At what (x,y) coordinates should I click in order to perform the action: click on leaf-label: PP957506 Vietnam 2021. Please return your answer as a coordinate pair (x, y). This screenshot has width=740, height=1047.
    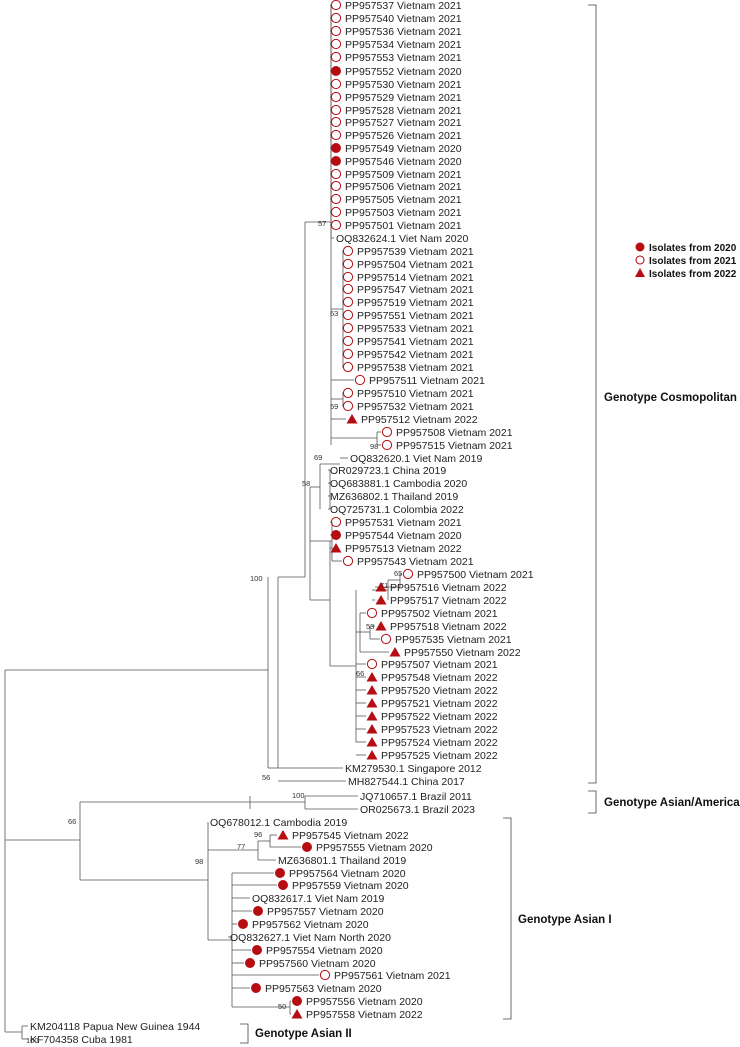
    Looking at the image, I should click on (403, 187).